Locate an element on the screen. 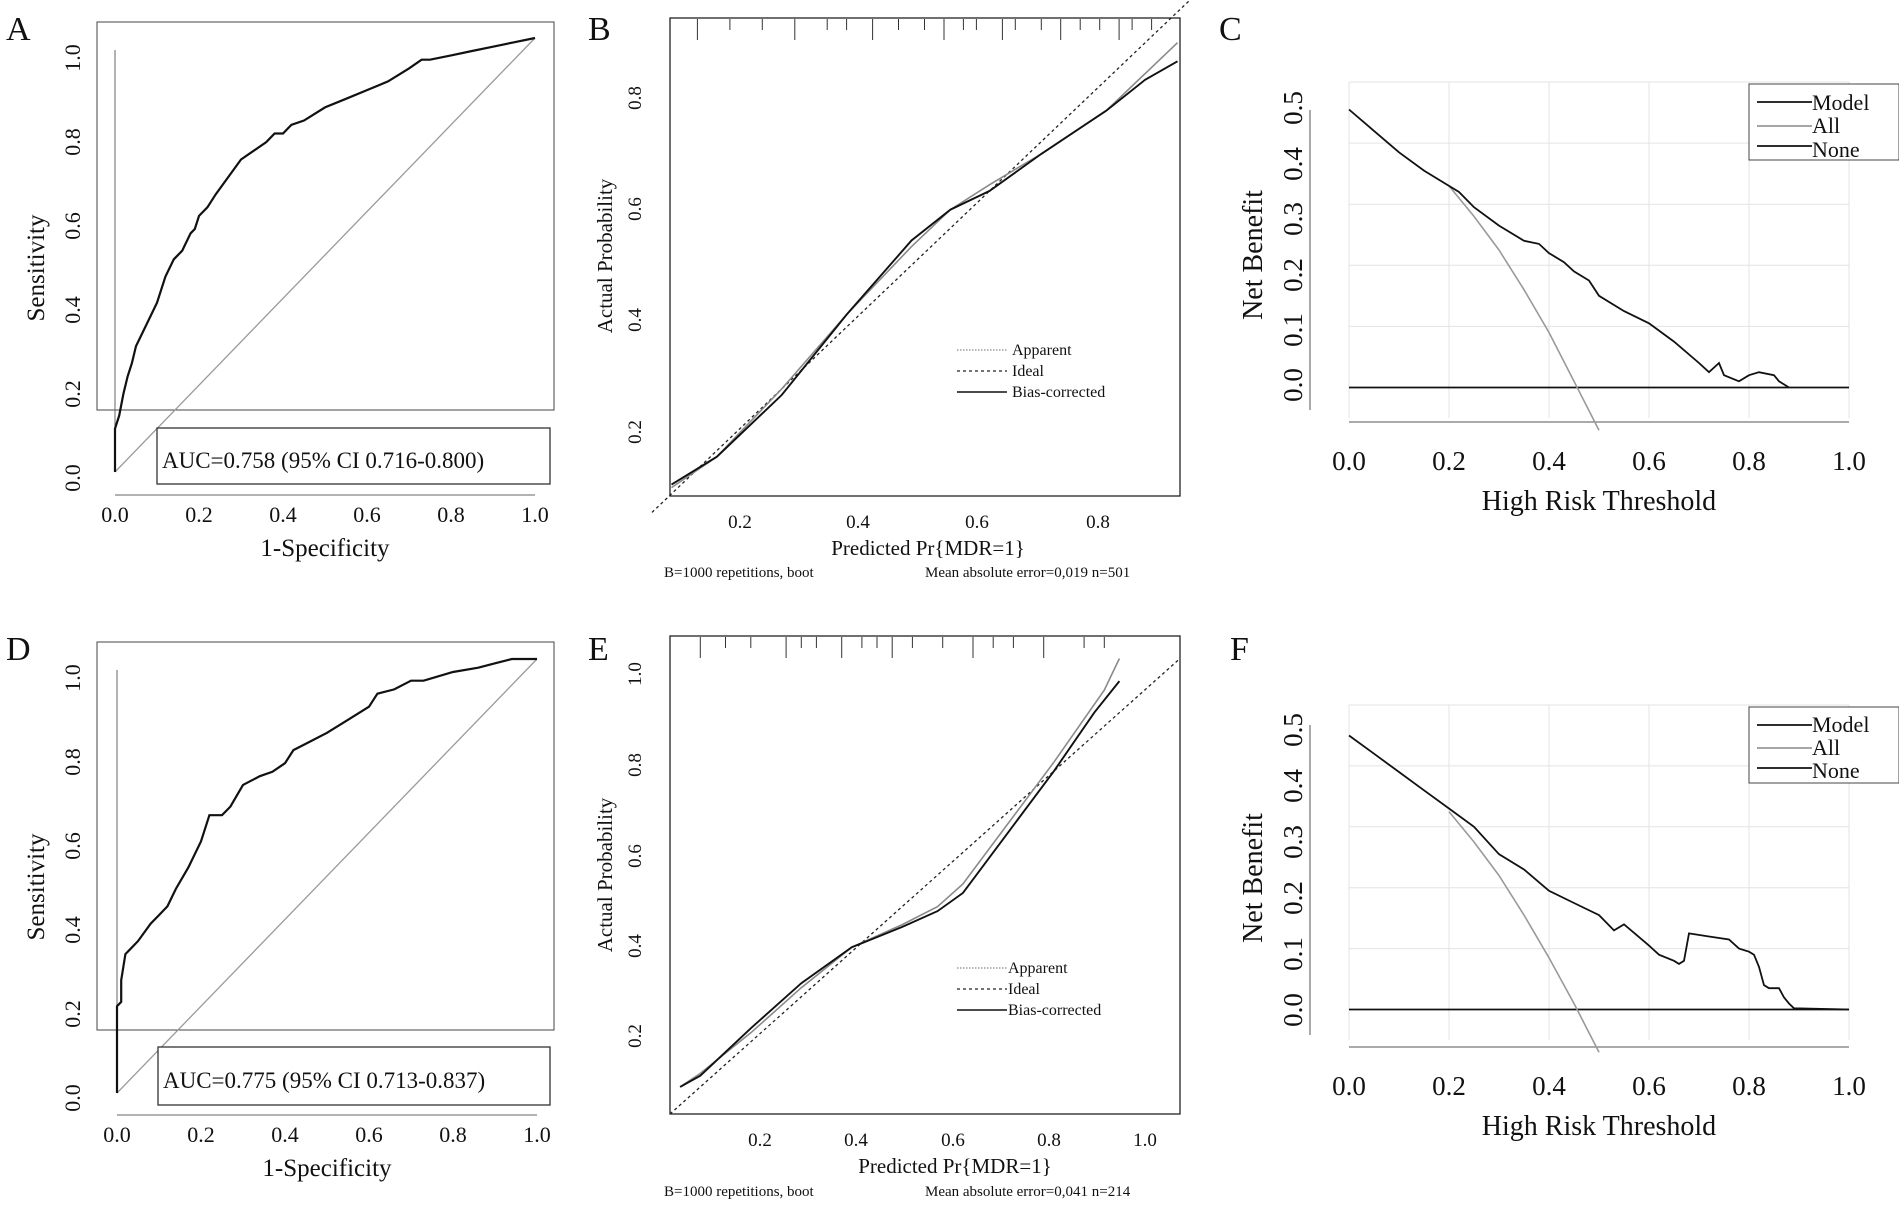 The height and width of the screenshot is (1218, 1899). panel-a-reference-line is located at coordinates (325, 255).